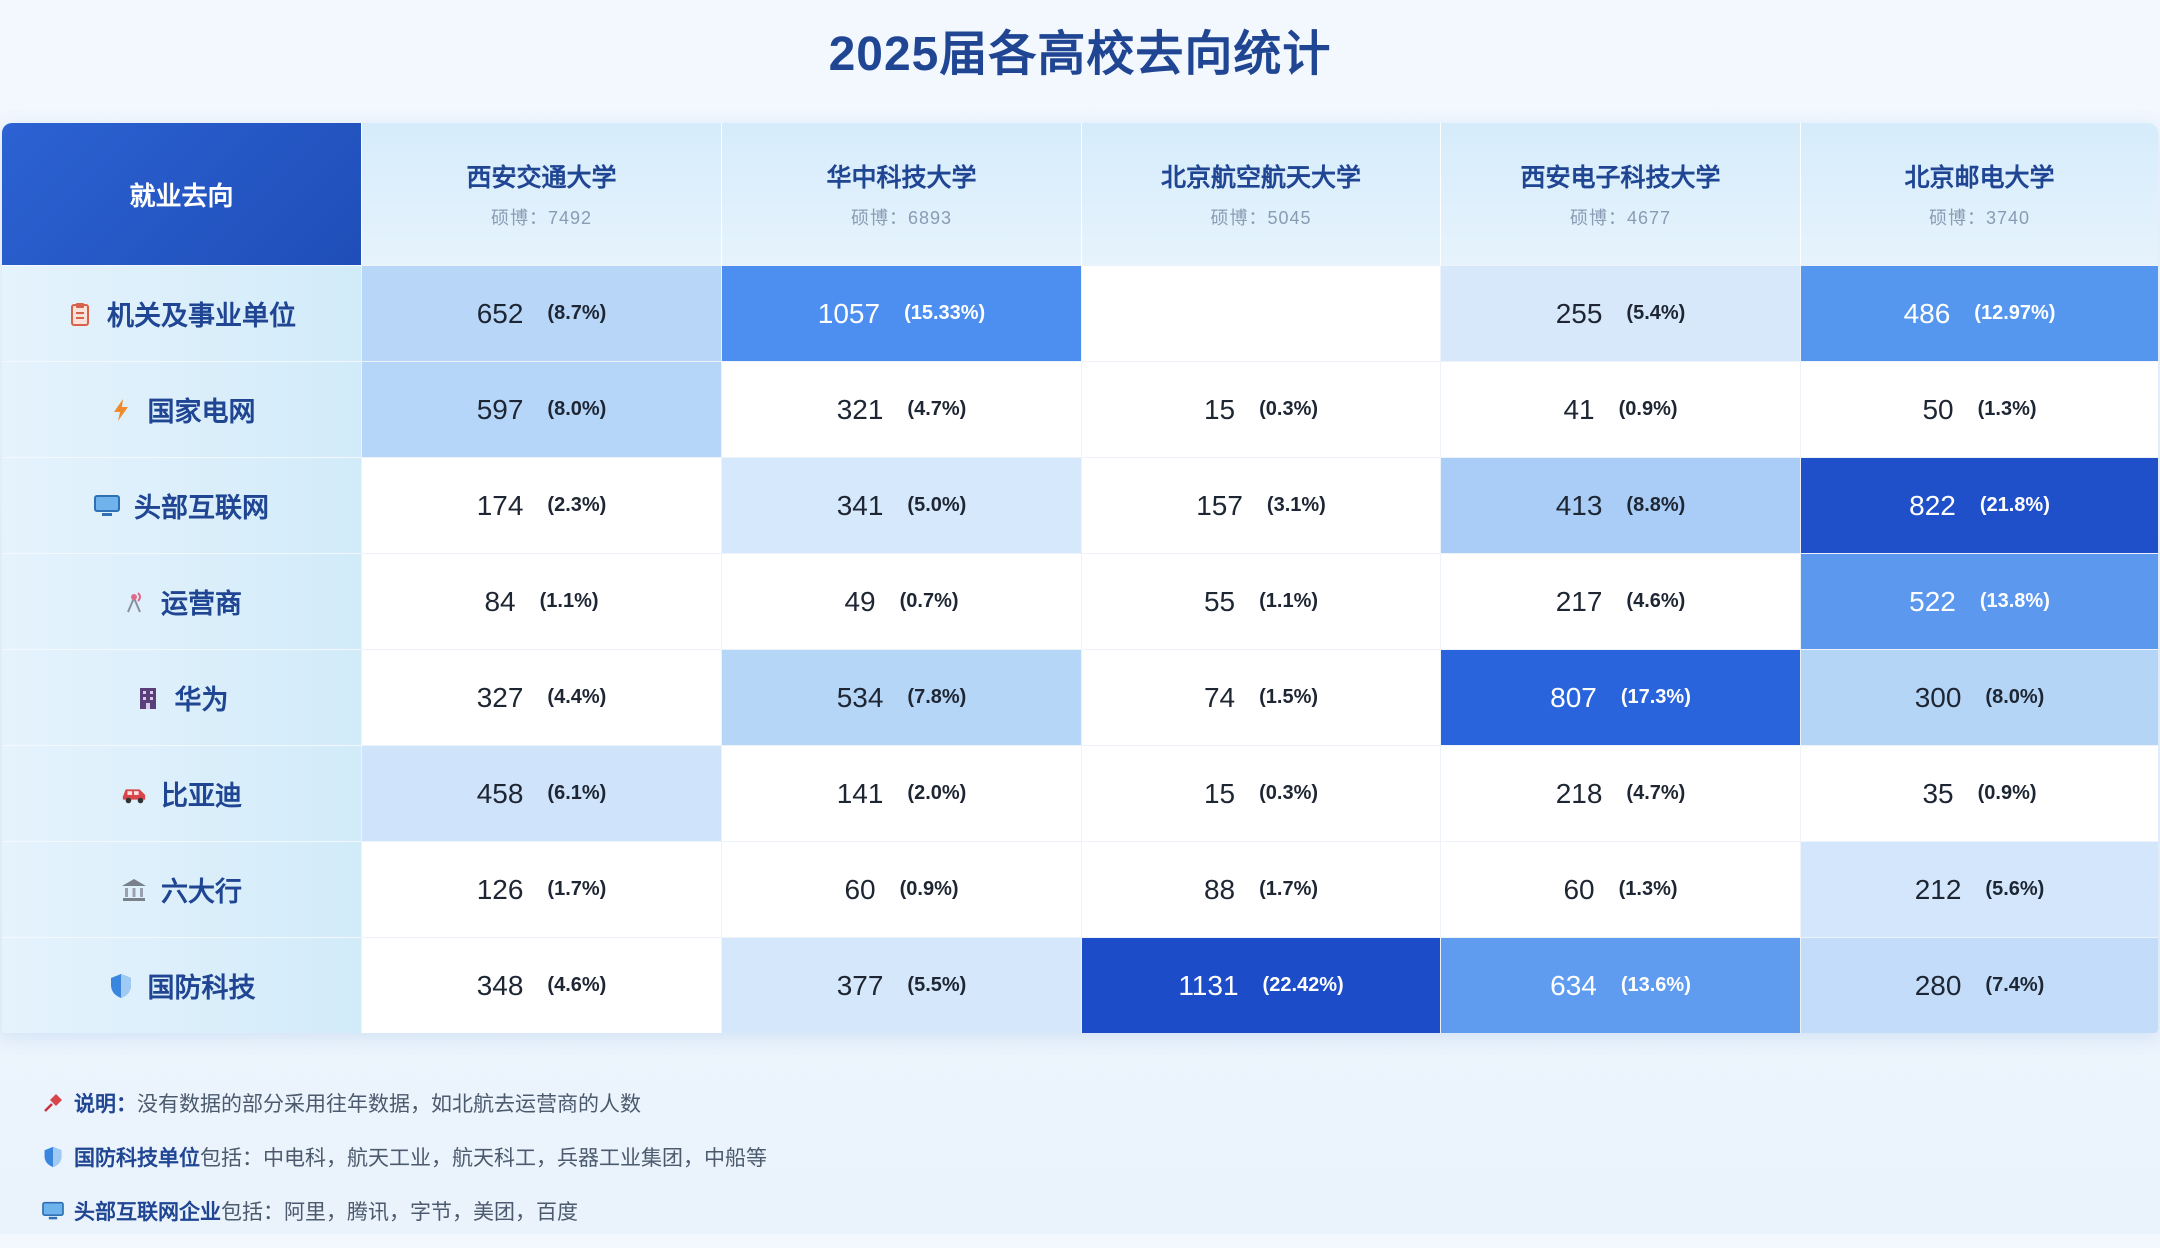  I want to click on data-cell: 174 (2.3%), so click(541, 505).